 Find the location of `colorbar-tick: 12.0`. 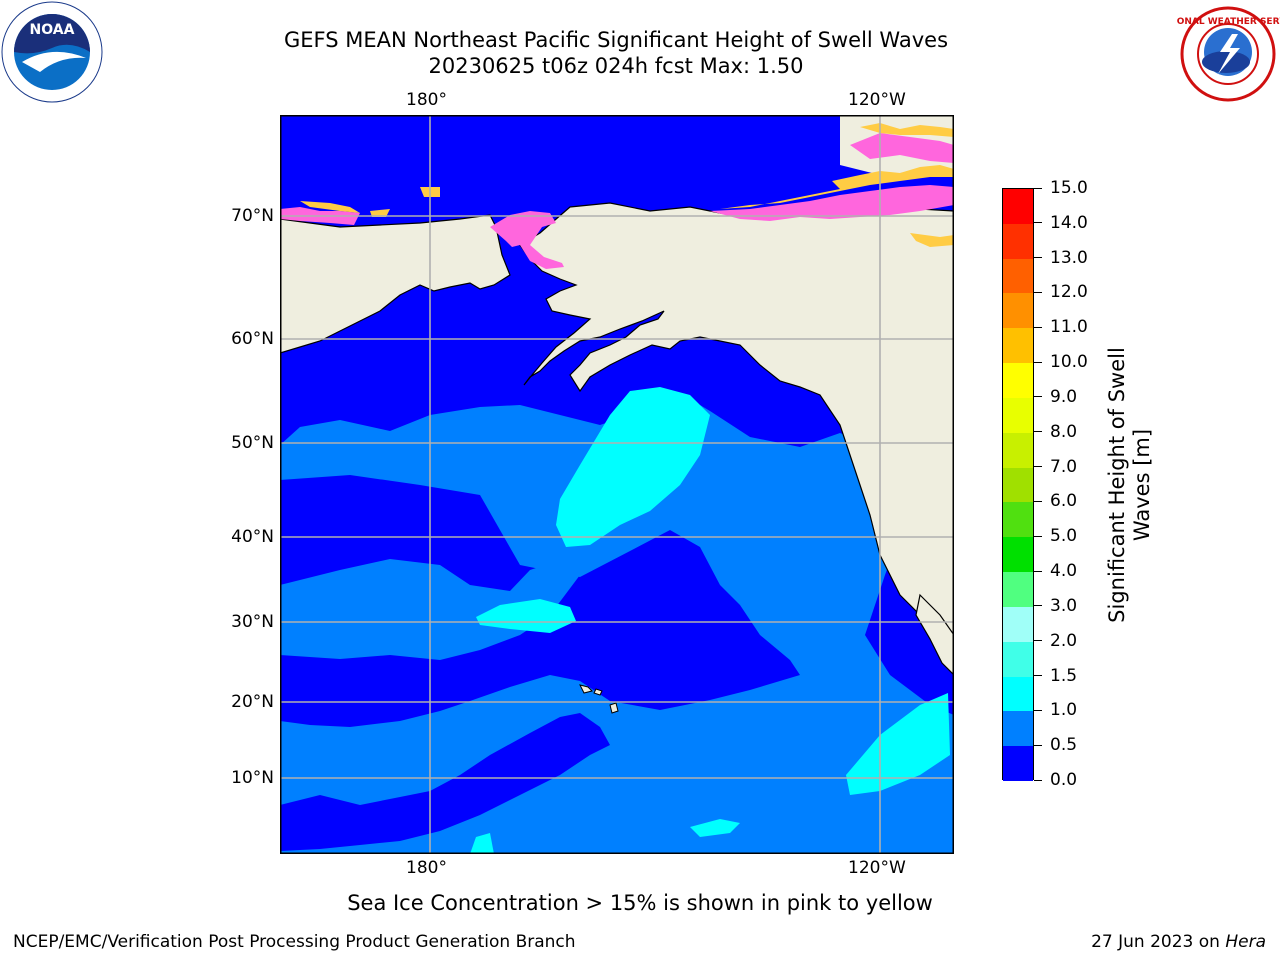

colorbar-tick: 12.0 is located at coordinates (1061, 292).